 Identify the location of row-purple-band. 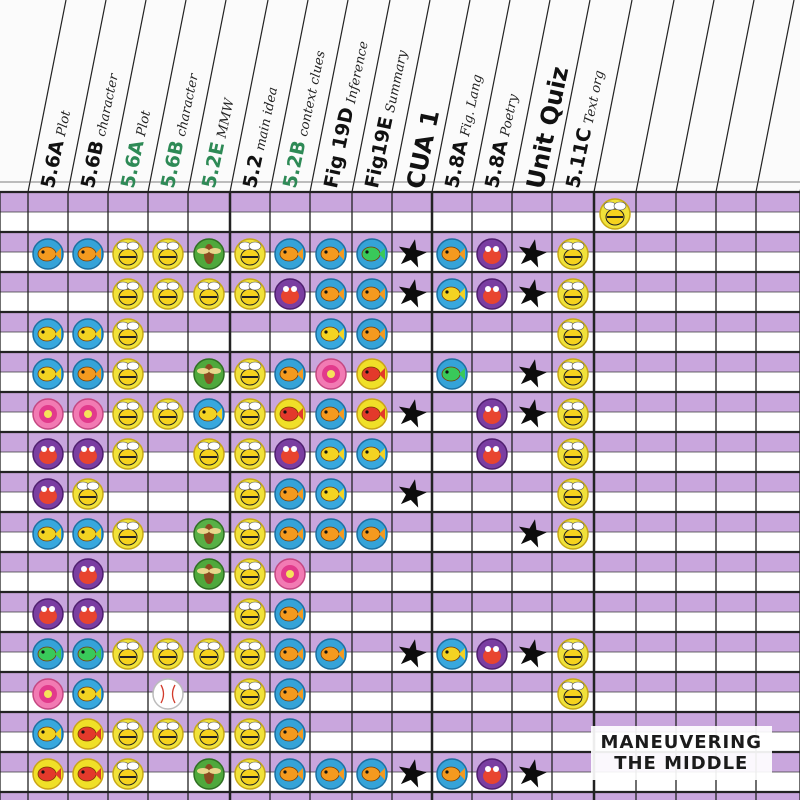
(400, 682).